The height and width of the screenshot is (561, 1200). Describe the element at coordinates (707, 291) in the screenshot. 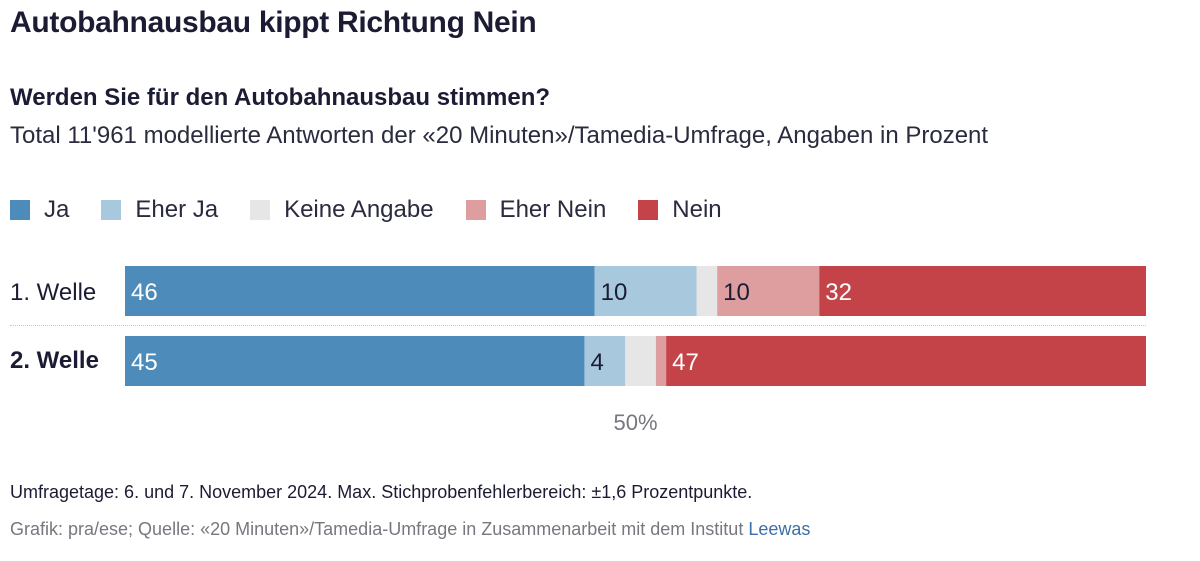

I see `bar-1-welle-keine-angabe` at that location.